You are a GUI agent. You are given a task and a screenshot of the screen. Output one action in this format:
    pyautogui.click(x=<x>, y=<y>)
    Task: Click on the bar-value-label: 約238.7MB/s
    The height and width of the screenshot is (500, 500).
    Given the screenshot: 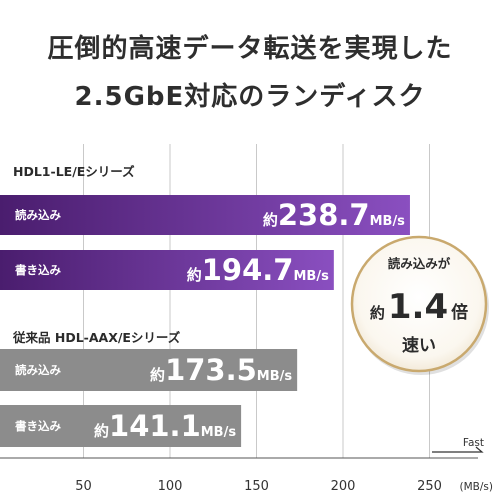 What is the action you would take?
    pyautogui.click(x=334, y=215)
    